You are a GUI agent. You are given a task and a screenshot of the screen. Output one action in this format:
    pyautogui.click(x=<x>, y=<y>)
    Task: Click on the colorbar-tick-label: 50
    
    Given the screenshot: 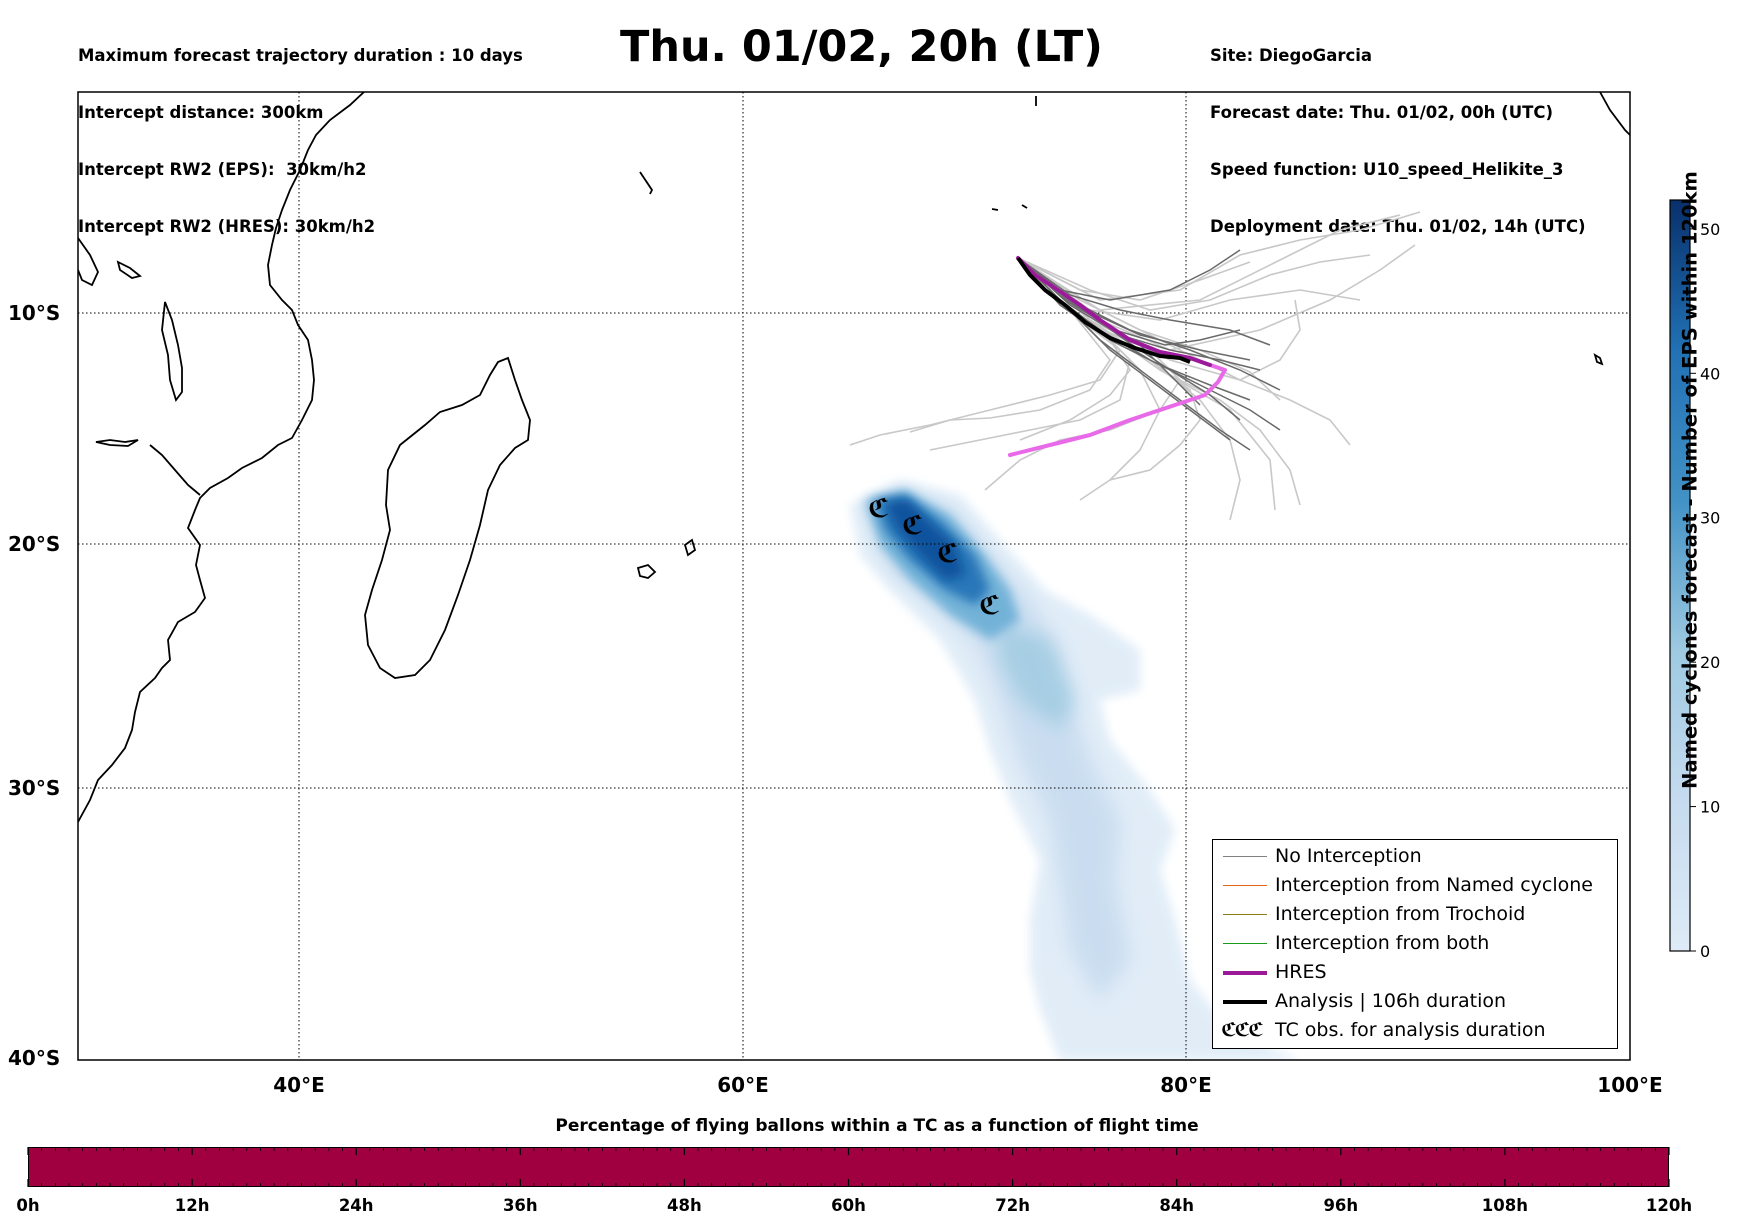 What is the action you would take?
    pyautogui.click(x=1710, y=229)
    